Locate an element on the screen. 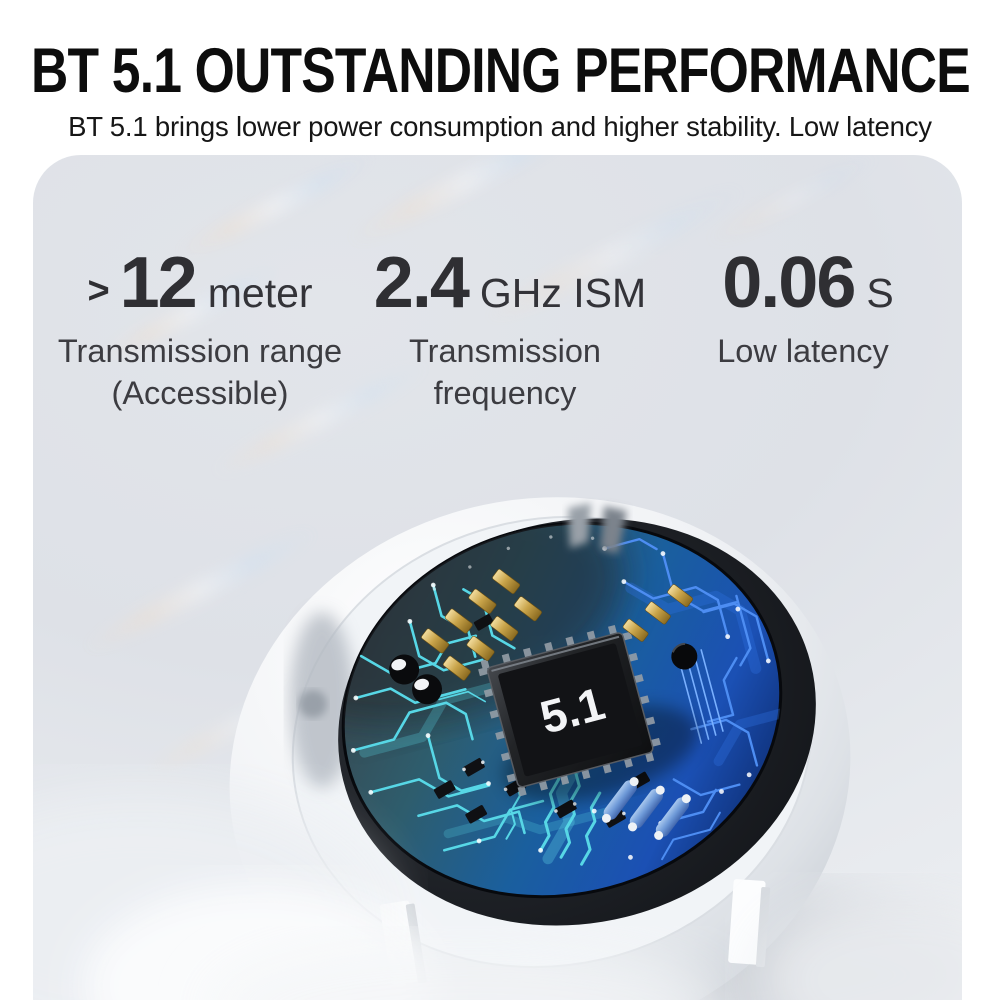  gold-pins is located at coordinates (557, 625).